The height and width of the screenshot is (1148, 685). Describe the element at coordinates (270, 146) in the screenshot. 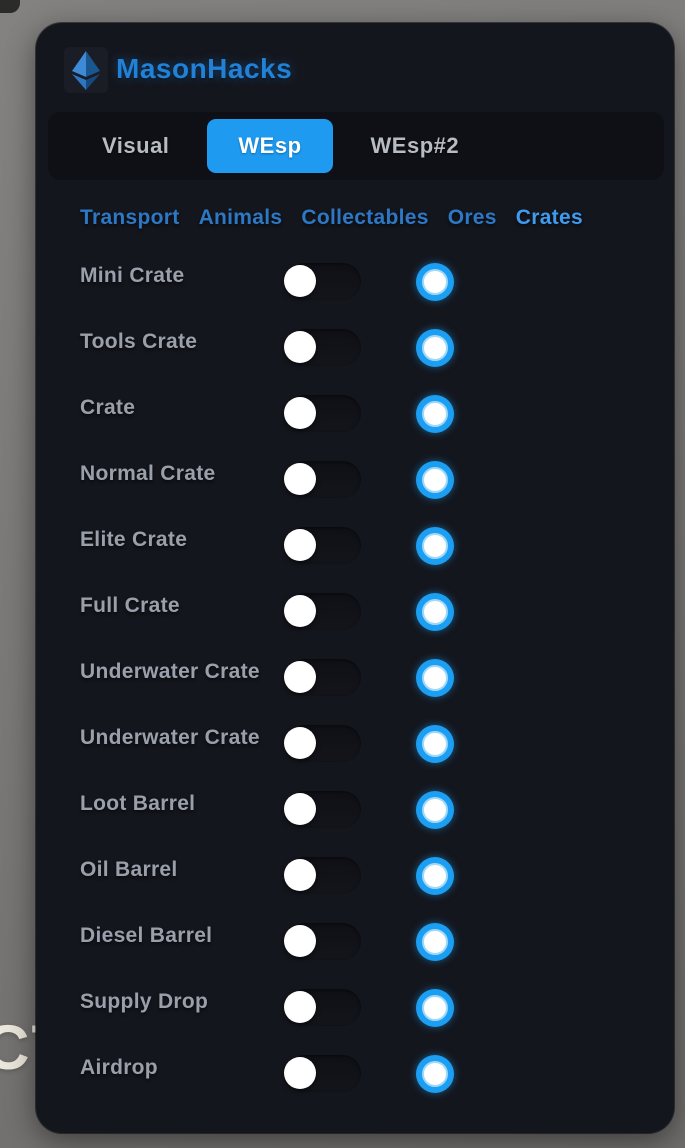

I see `tab: WEsp` at that location.